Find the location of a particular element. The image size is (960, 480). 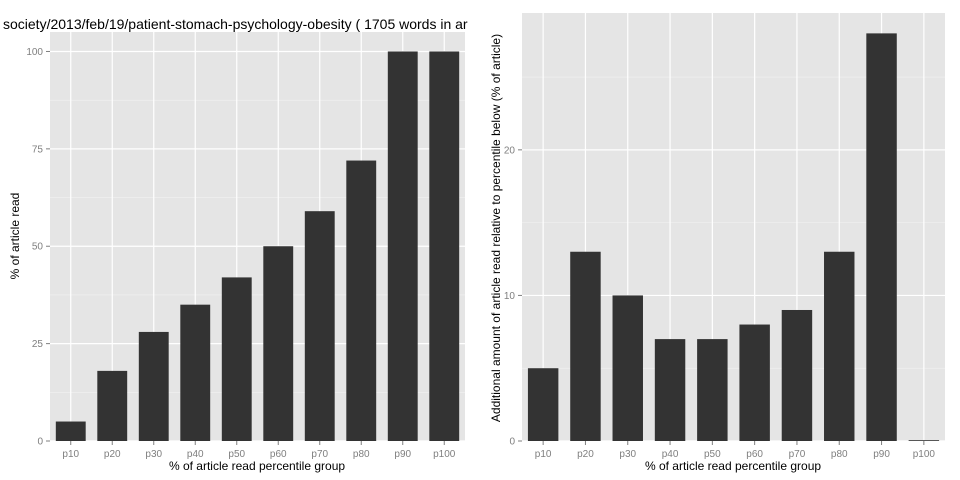

y-axis: 0 25 50 75 100 is located at coordinates (38, 247).